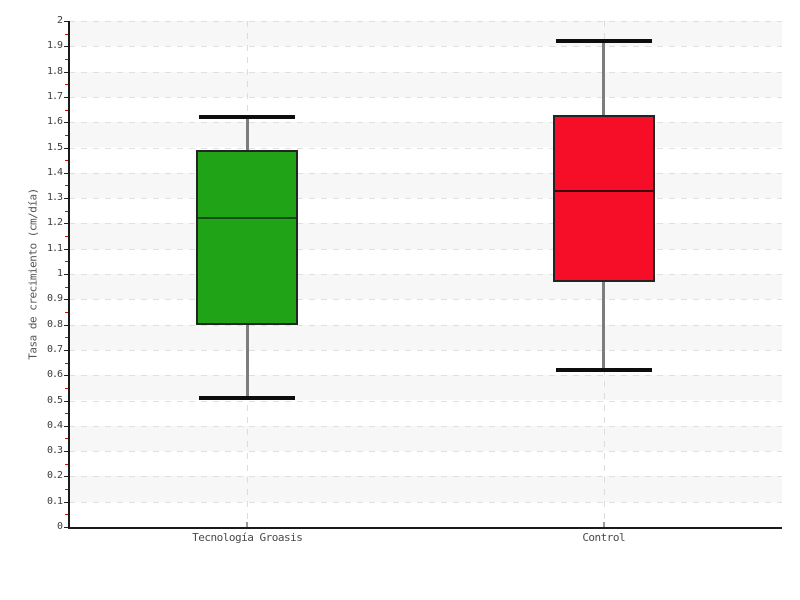  I want to click on box-control, so click(603, 198).